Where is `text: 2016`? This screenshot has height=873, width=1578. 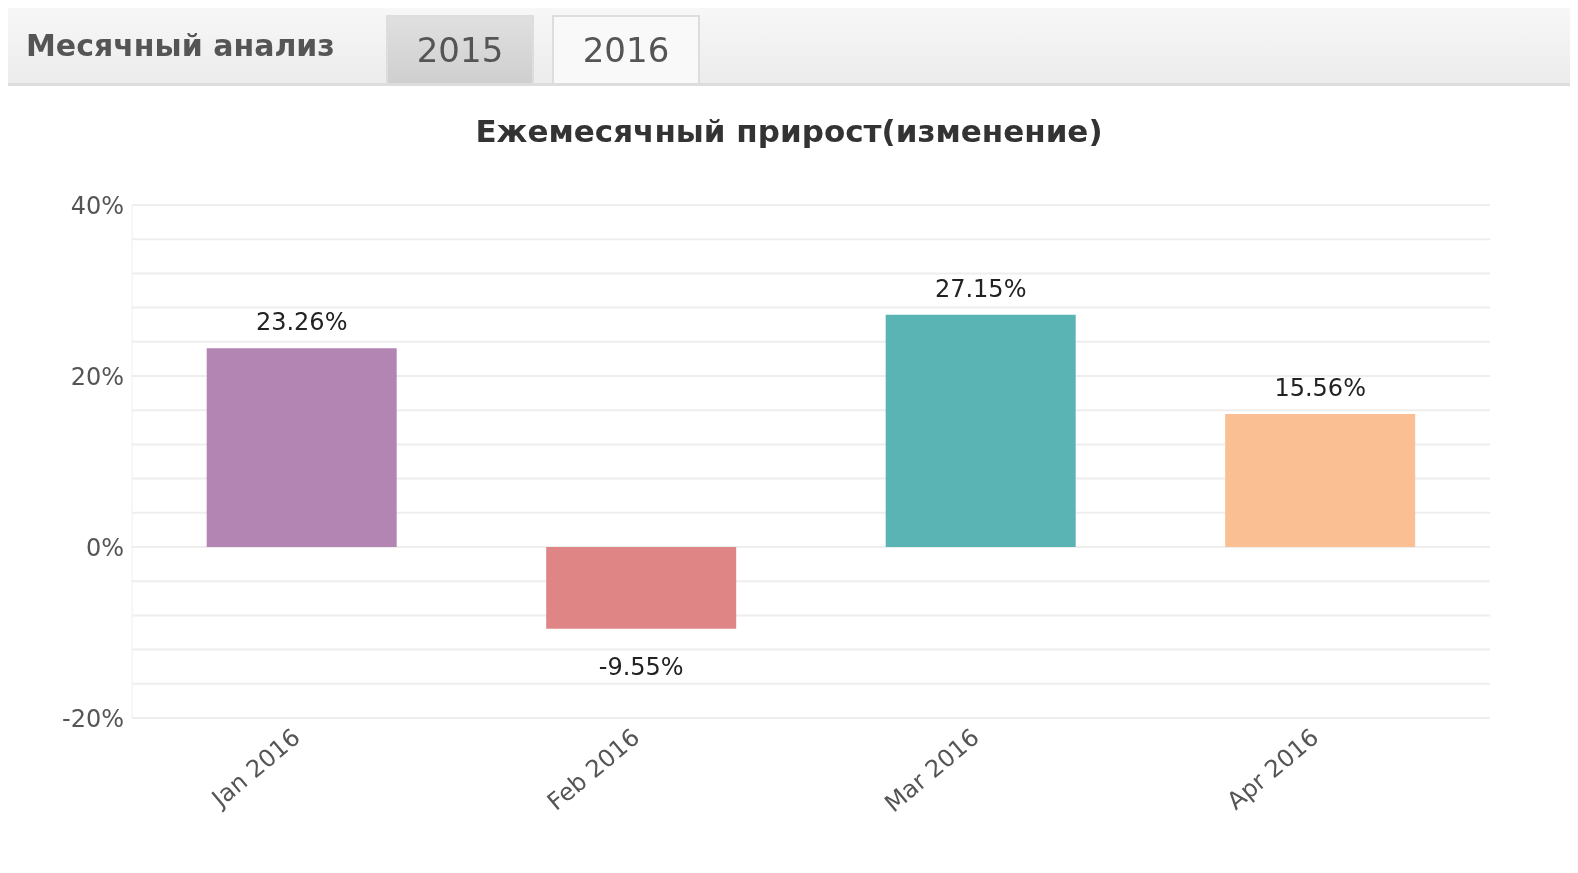 text: 2016 is located at coordinates (626, 49).